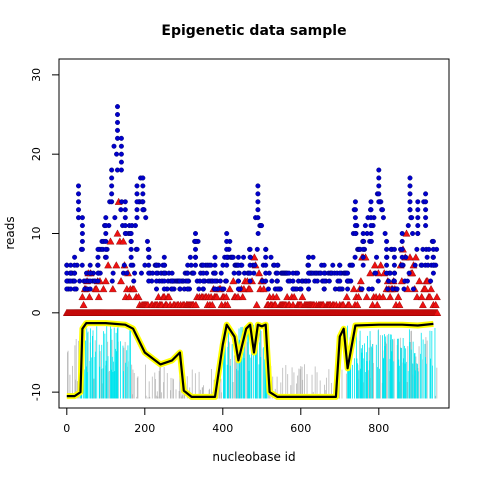 Image resolution: width=480 pixels, height=480 pixels. I want to click on y-axis-label: reads, so click(10, 232).